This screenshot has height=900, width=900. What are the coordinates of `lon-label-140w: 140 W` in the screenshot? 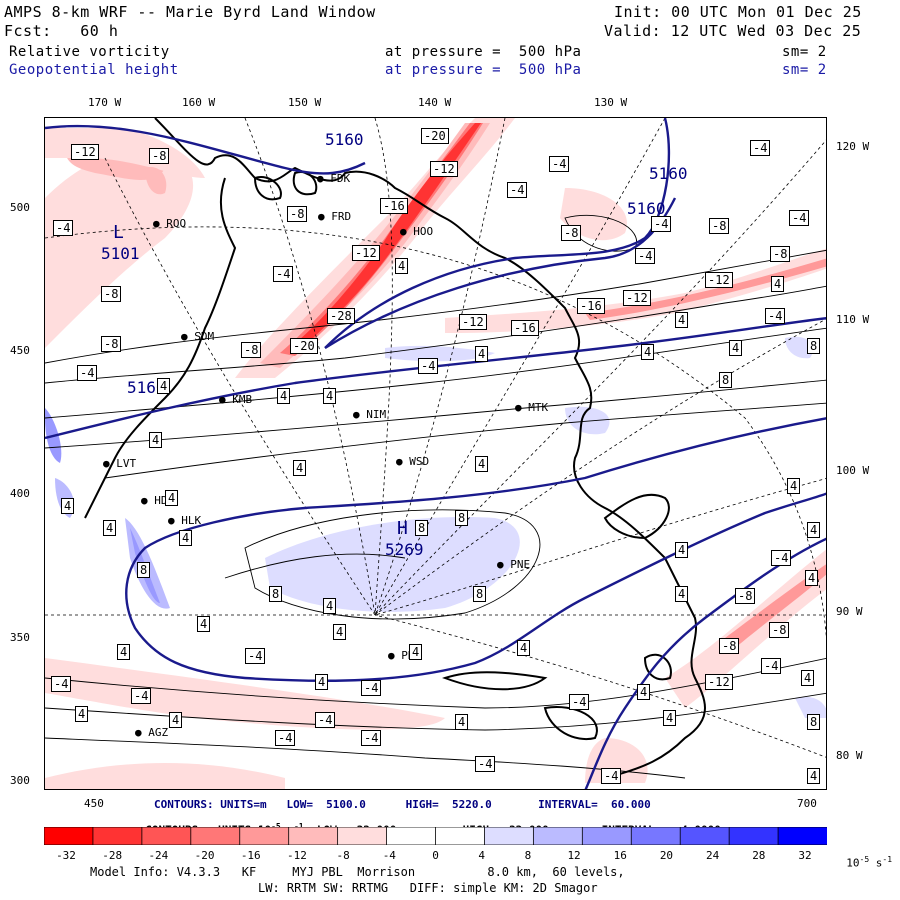 It's located at (435, 102).